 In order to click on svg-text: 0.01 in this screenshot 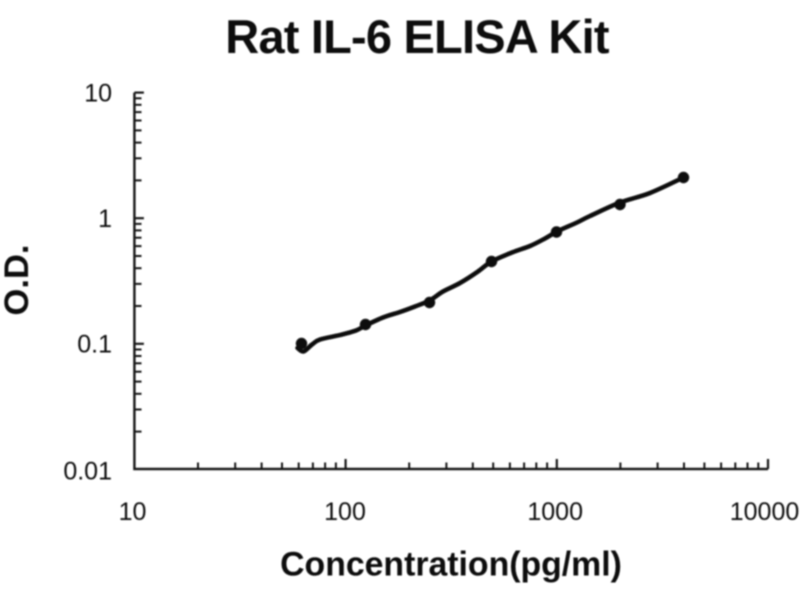, I will do `click(87, 472)`.